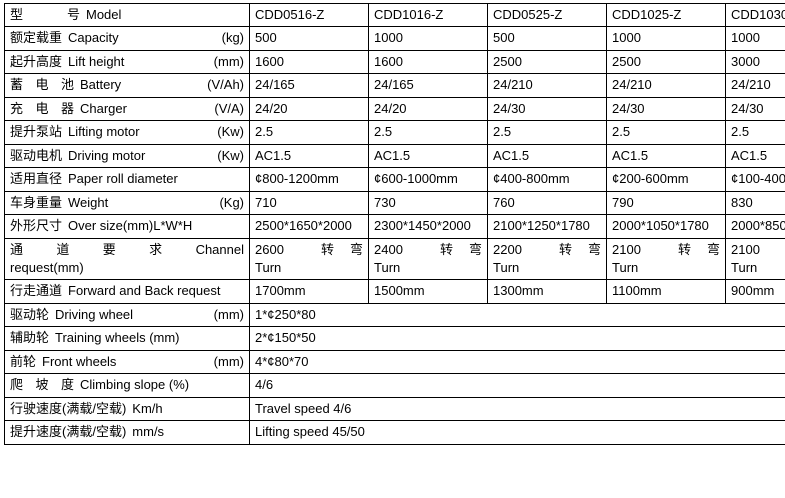 Image resolution: width=785 pixels, height=498 pixels. I want to click on table-cell: 2200 转弯 Turn, so click(547, 259).